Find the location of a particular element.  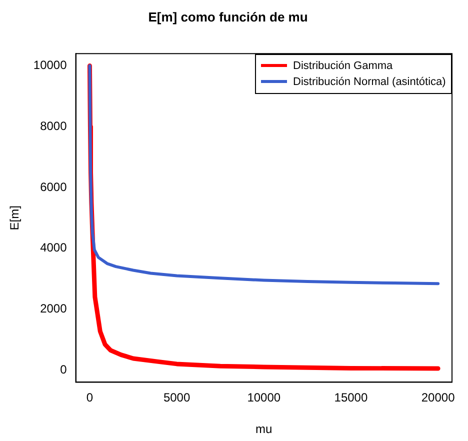

legend-label: Distribución Gamma is located at coordinates (343, 66).